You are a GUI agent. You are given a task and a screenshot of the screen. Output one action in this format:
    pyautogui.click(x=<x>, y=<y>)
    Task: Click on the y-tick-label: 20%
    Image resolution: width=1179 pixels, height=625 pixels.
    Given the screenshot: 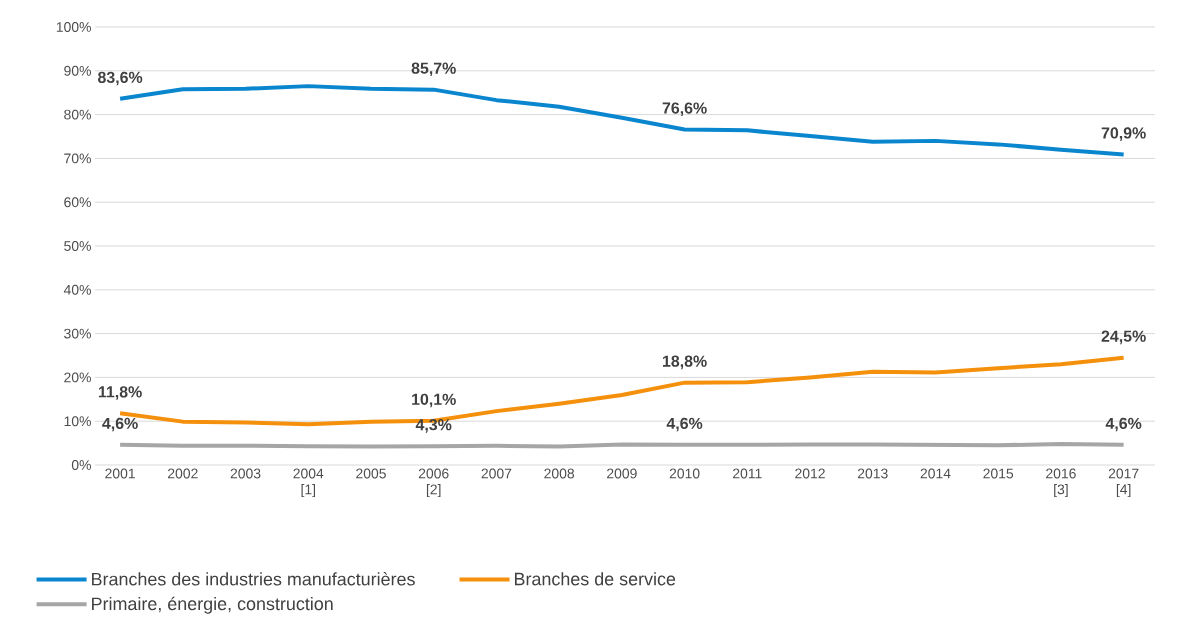 What is the action you would take?
    pyautogui.click(x=77, y=377)
    